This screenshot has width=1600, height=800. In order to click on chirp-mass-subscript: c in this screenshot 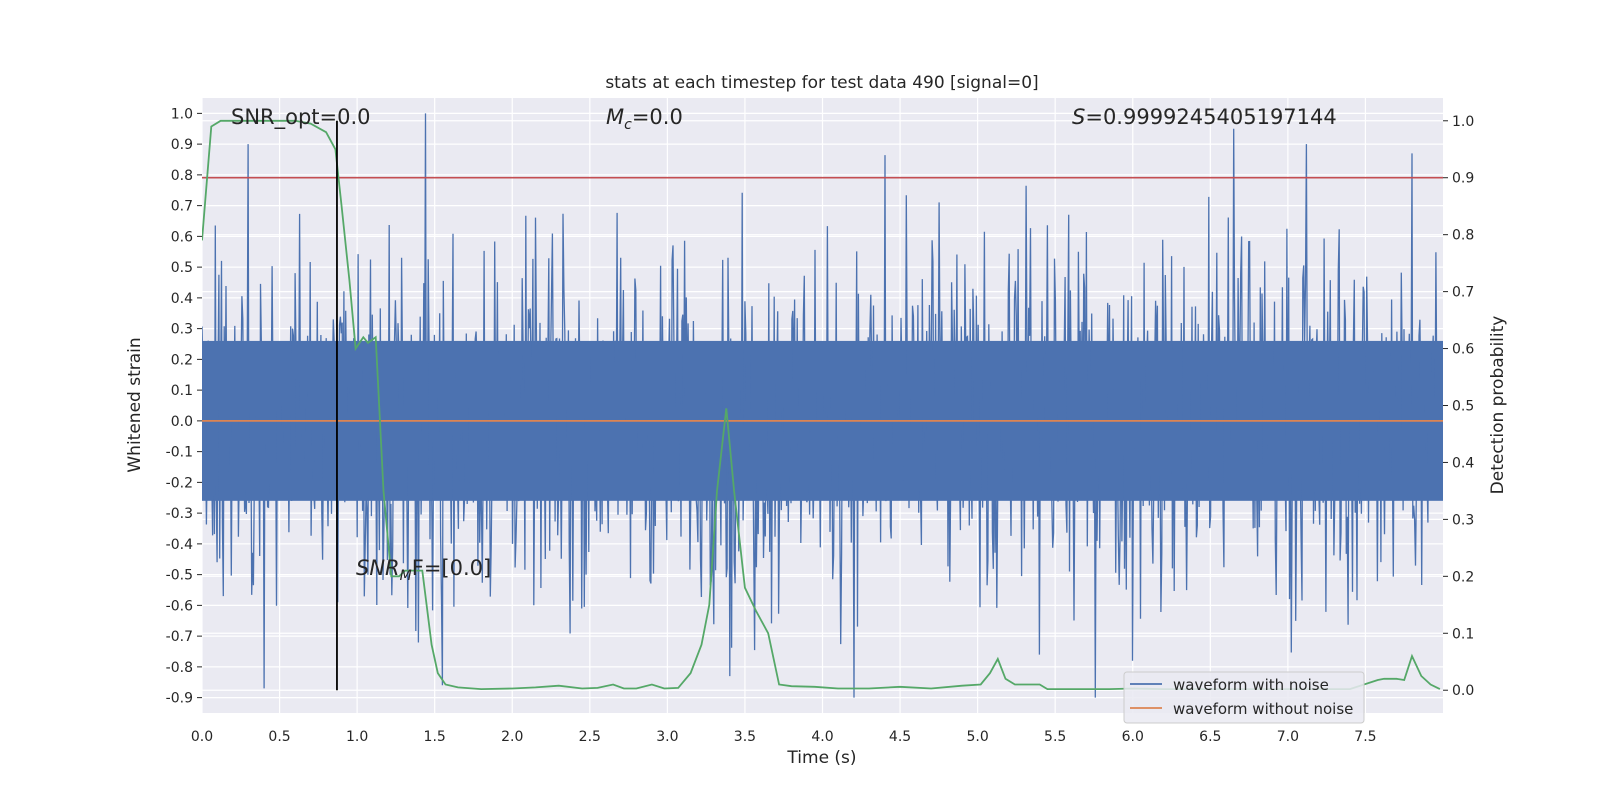, I will do `click(628, 125)`.